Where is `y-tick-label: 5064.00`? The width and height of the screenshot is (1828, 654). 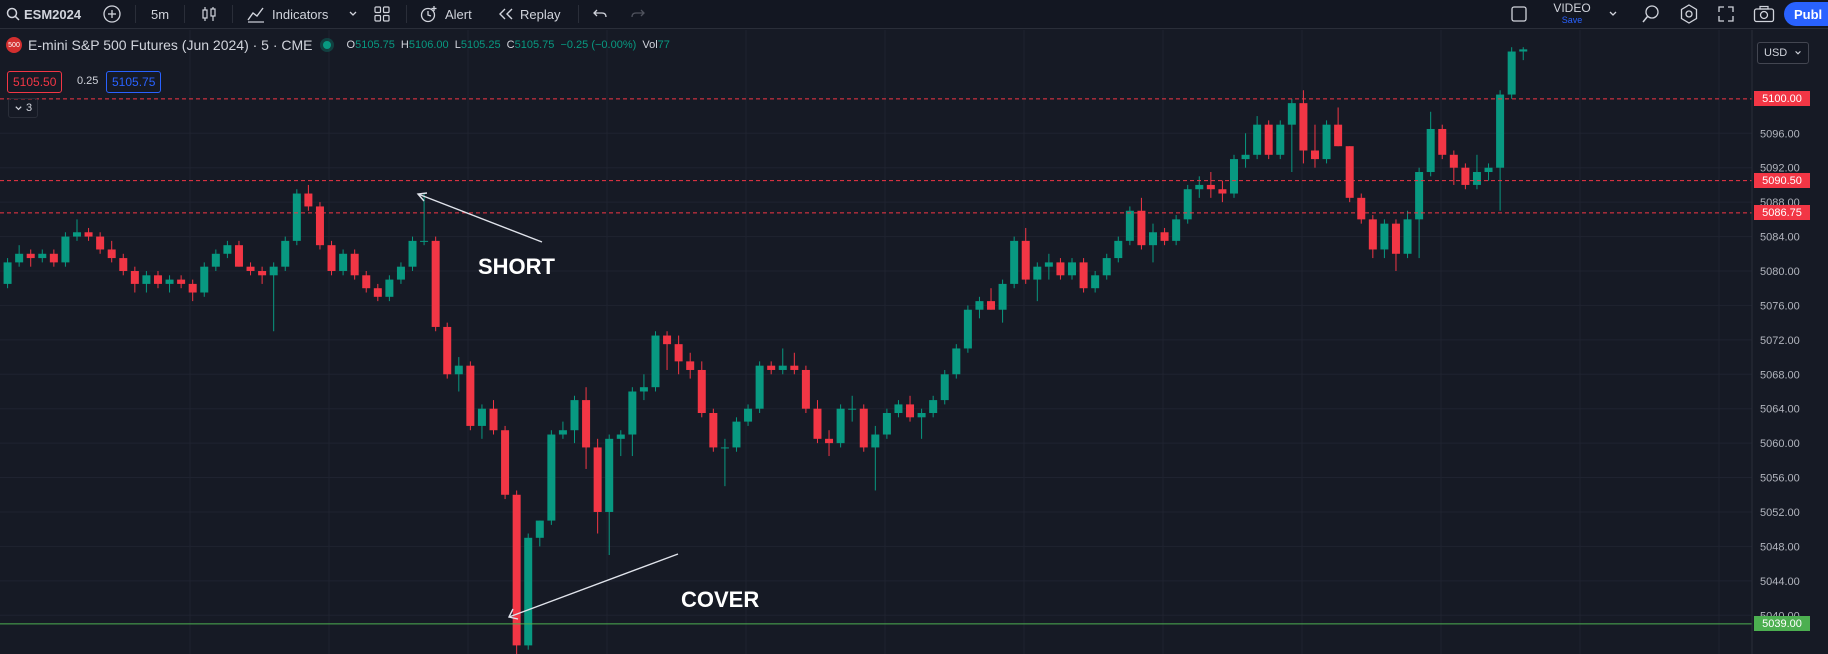
y-tick-label: 5064.00 is located at coordinates (1780, 410).